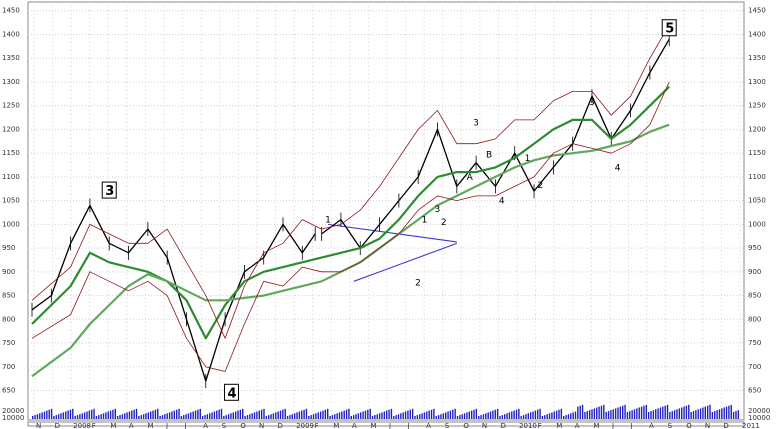 The image size is (780, 429). Describe the element at coordinates (11, 106) in the screenshot. I see `y-tick-label: 1250` at that location.